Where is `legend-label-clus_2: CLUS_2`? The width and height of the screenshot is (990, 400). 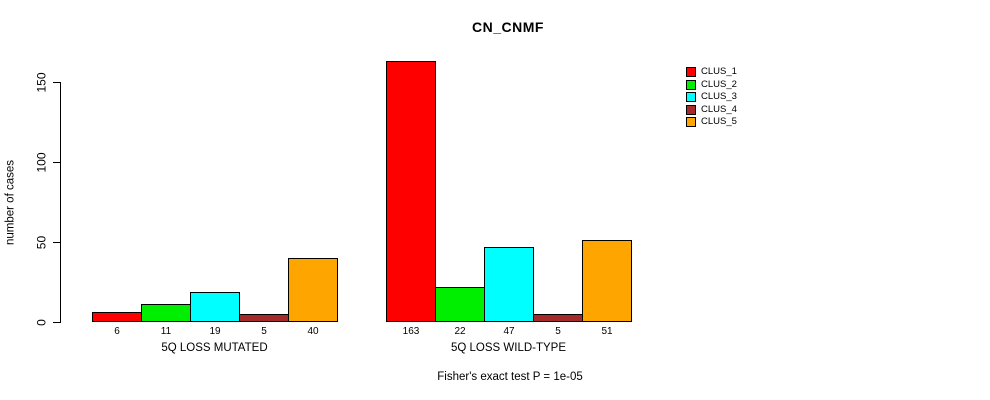 legend-label-clus_2: CLUS_2 is located at coordinates (719, 84).